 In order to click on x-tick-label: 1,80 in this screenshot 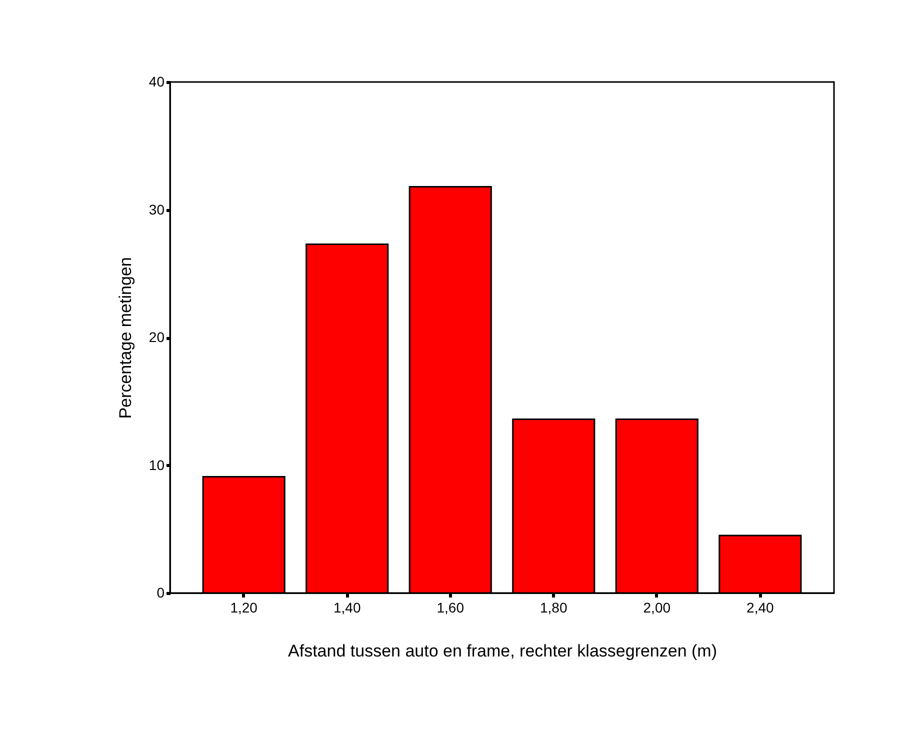, I will do `click(554, 608)`.